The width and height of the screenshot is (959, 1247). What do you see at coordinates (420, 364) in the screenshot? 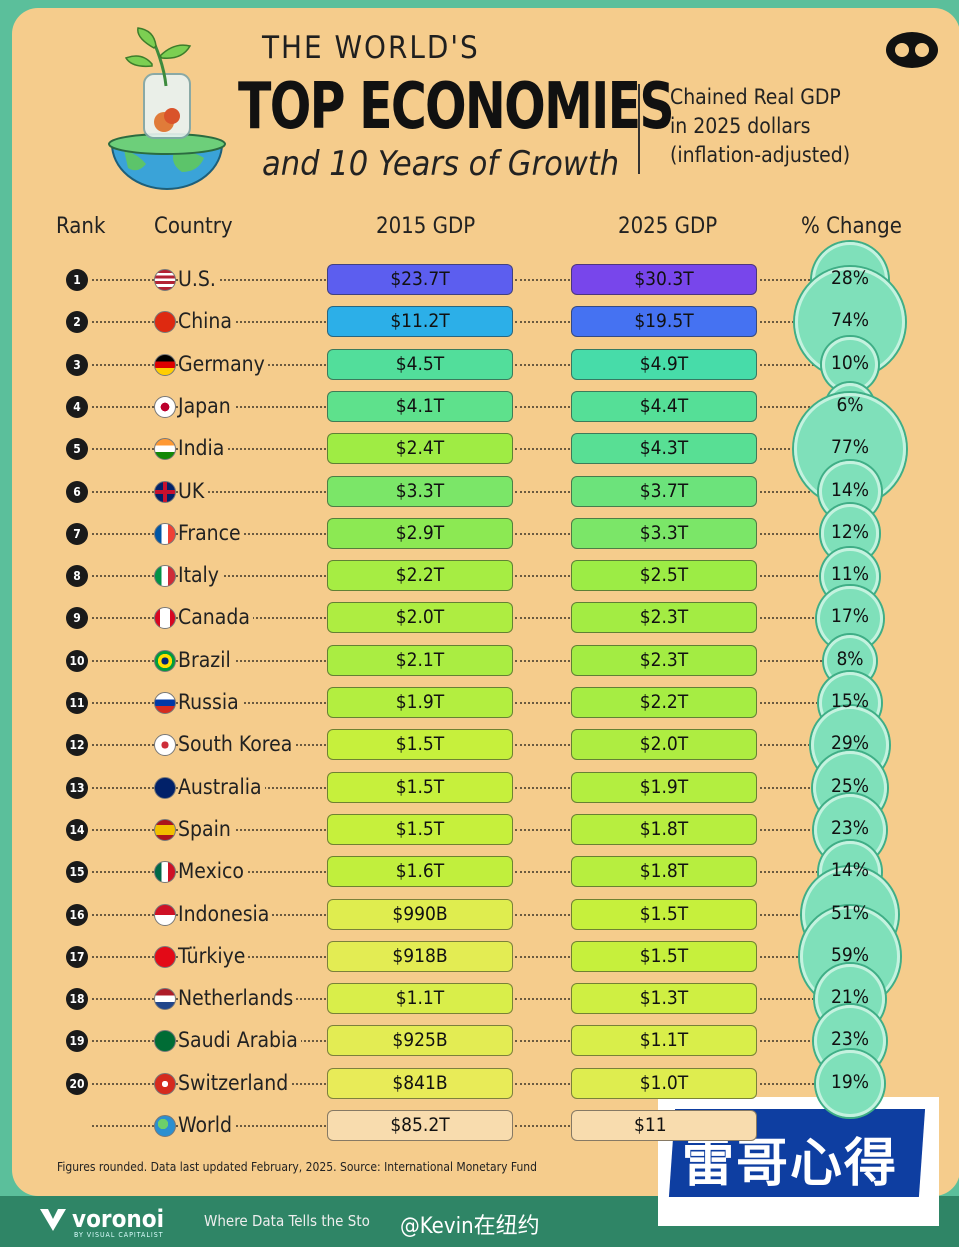
I see `gdp-2015-bar: $4.5T` at bounding box center [420, 364].